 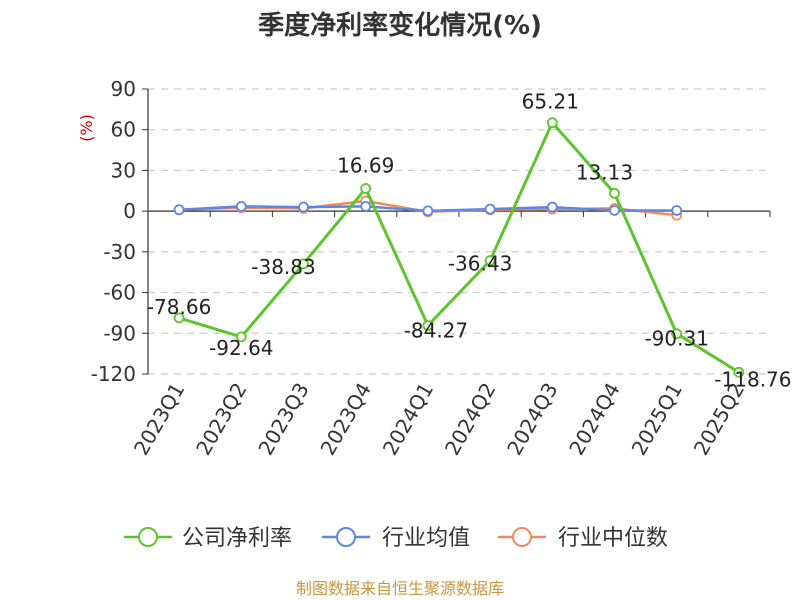 I want to click on data-label-company: 16.69, so click(x=365, y=165).